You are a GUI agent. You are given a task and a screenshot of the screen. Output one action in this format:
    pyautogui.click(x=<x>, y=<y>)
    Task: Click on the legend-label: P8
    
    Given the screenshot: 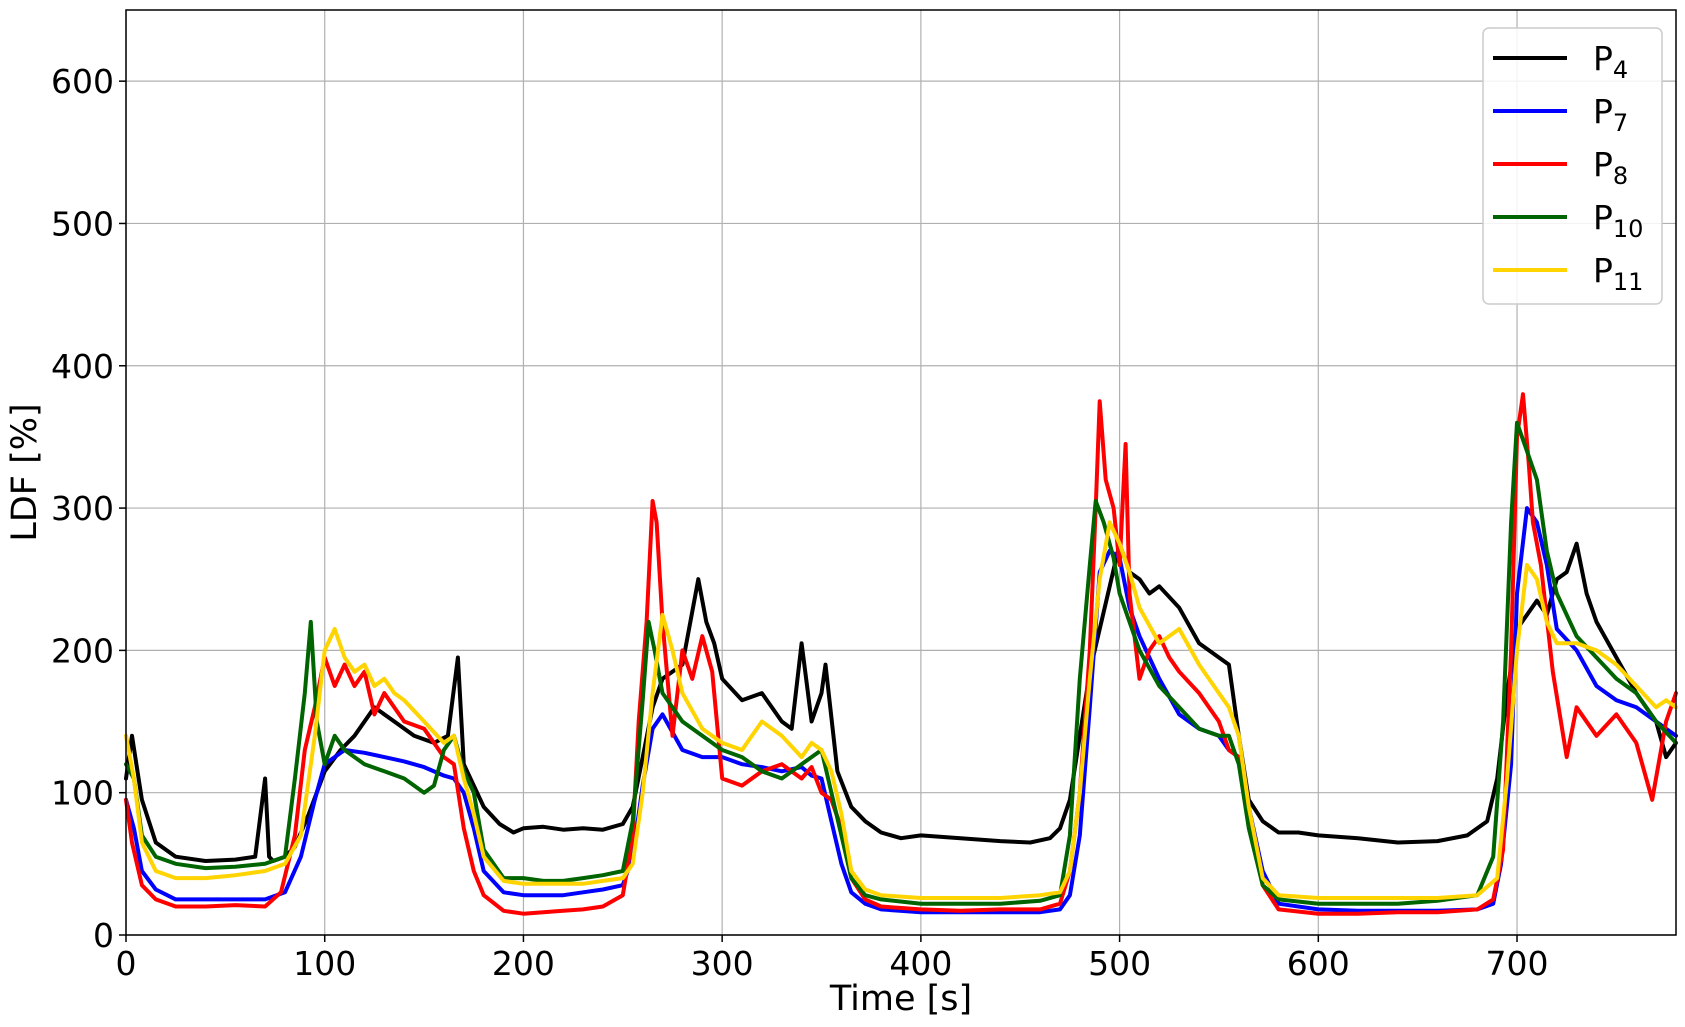 What is the action you would take?
    pyautogui.click(x=1610, y=167)
    